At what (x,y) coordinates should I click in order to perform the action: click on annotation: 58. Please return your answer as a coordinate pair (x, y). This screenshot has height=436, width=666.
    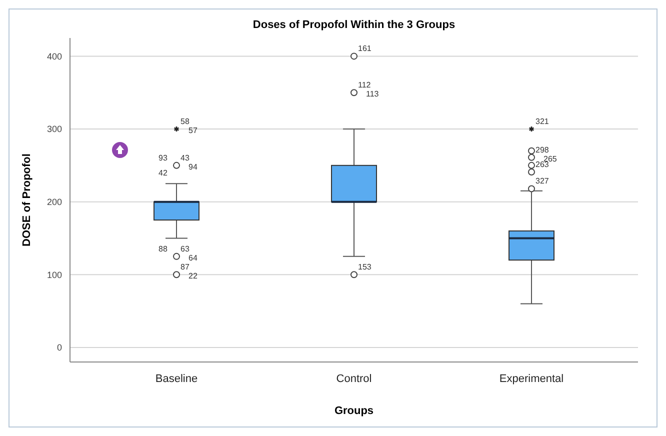
    Looking at the image, I should click on (185, 121).